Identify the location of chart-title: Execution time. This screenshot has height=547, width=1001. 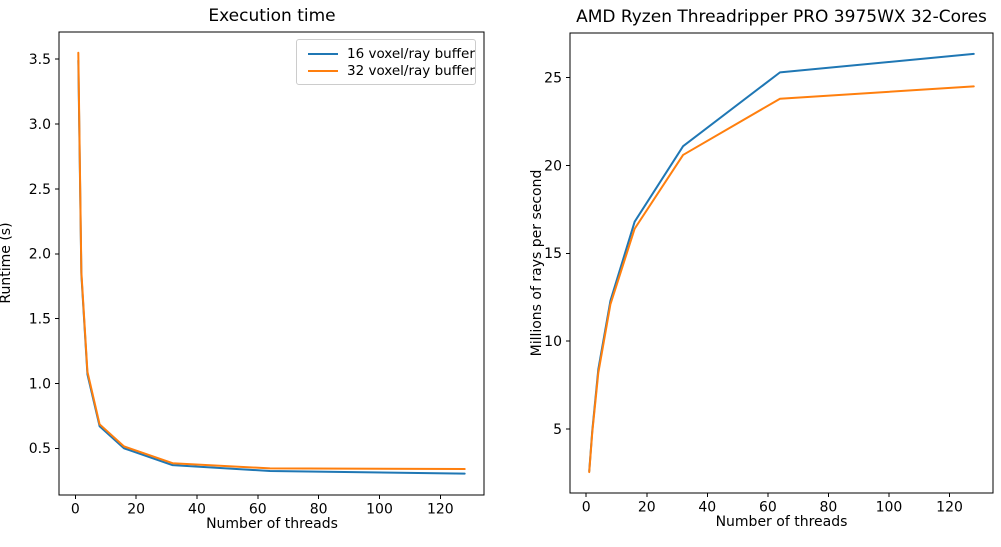
(272, 16).